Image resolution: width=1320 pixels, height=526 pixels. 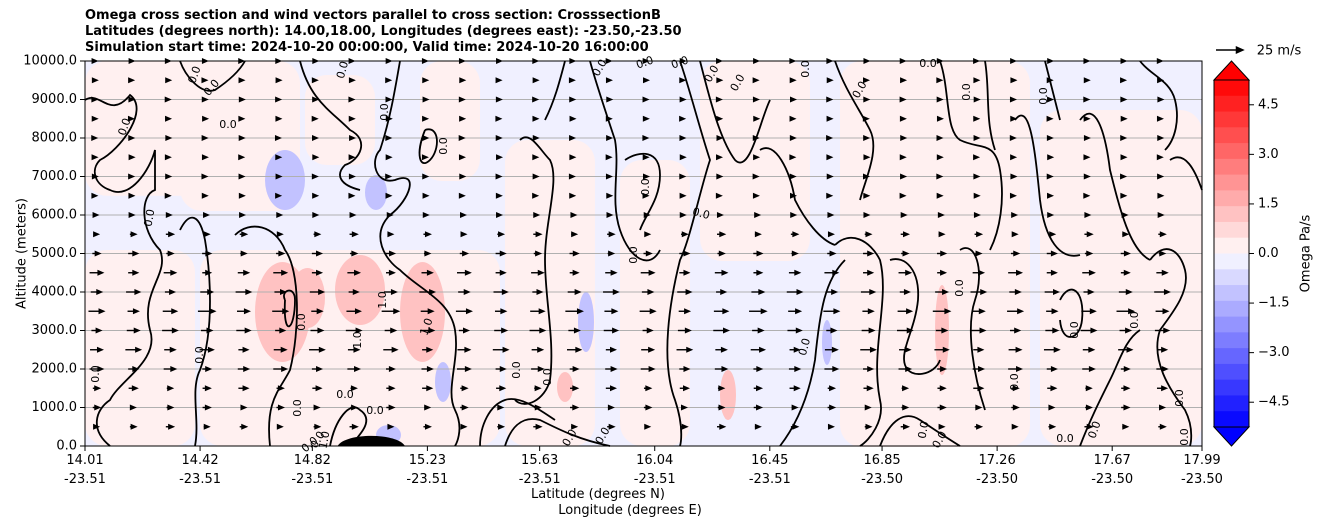 What do you see at coordinates (1268, 104) in the screenshot?
I see `colorbar-tick-label: 4.5` at bounding box center [1268, 104].